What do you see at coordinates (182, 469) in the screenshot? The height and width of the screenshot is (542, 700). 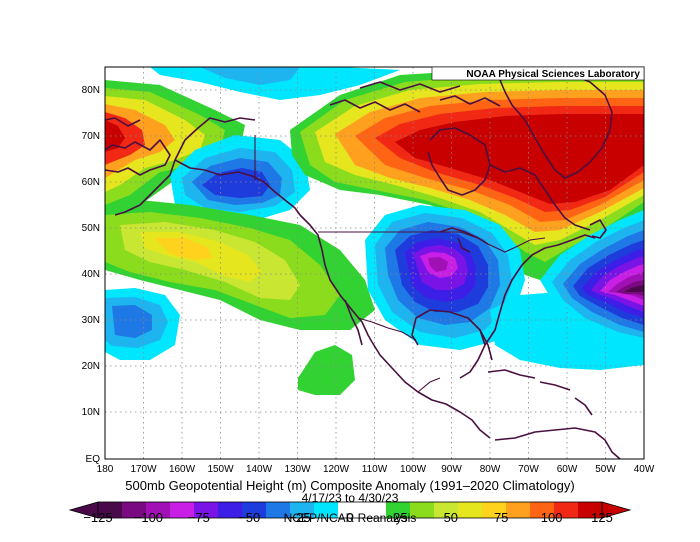 I see `lon-label: 160W` at bounding box center [182, 469].